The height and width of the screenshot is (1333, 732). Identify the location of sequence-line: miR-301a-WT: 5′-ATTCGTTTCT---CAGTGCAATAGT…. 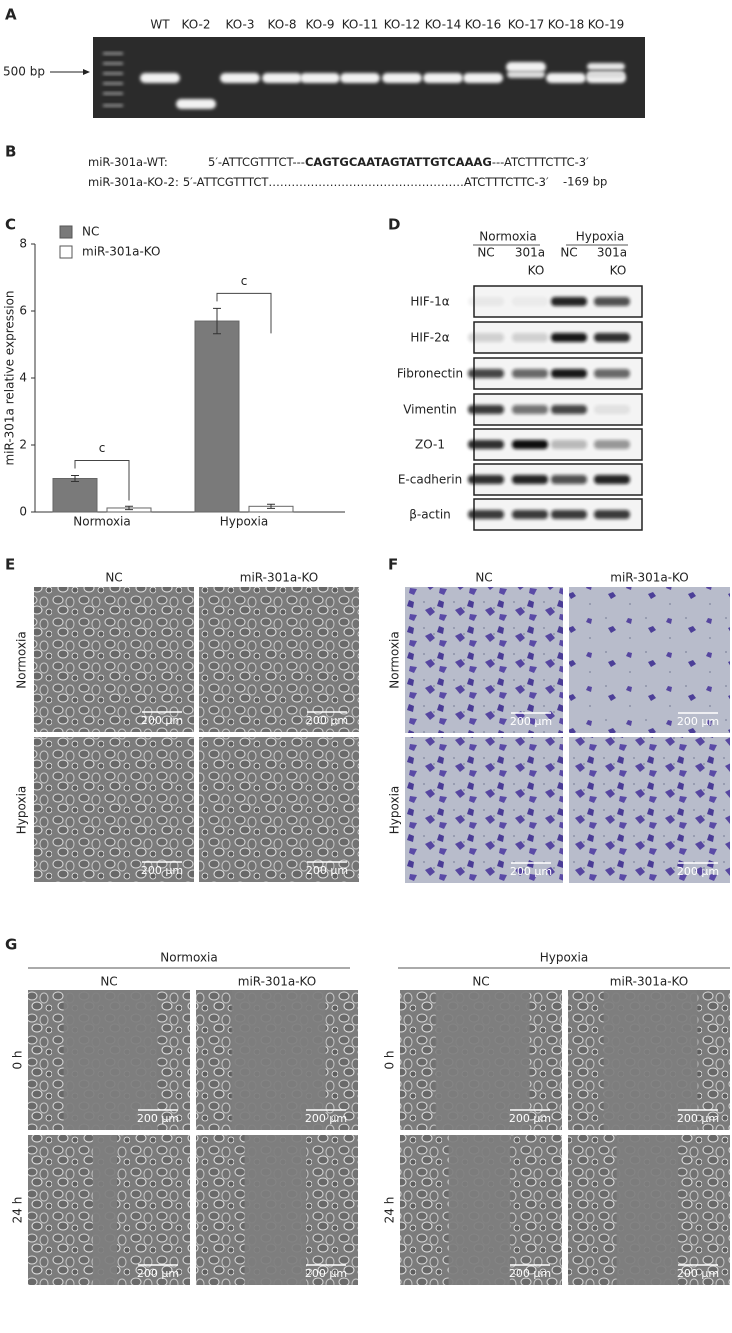
(338, 162).